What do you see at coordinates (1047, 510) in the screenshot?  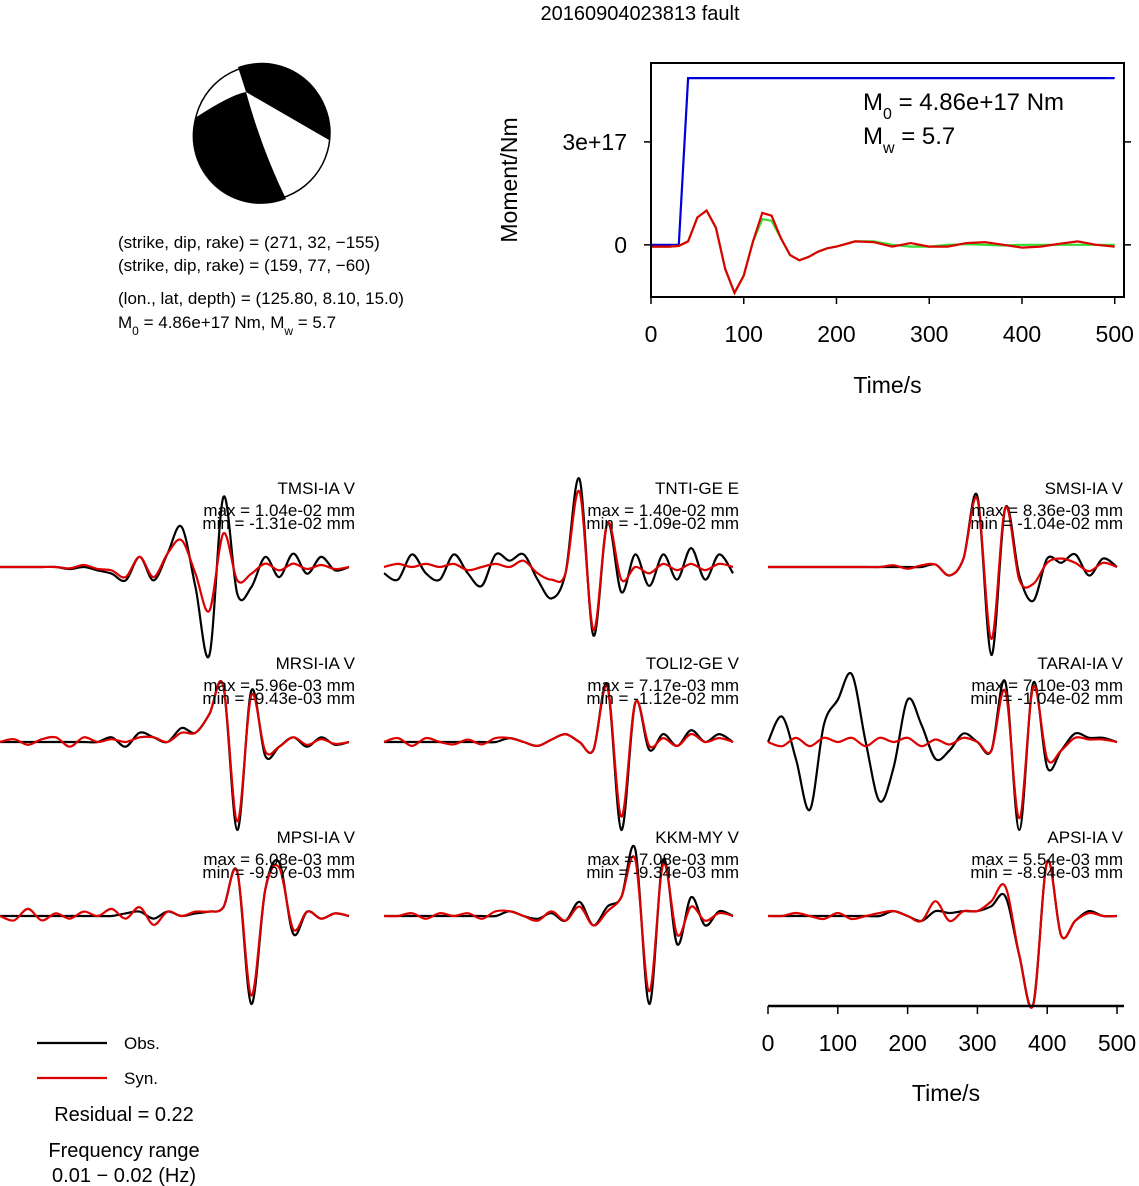 I see `max-label: max = 8.36e-03 mm` at bounding box center [1047, 510].